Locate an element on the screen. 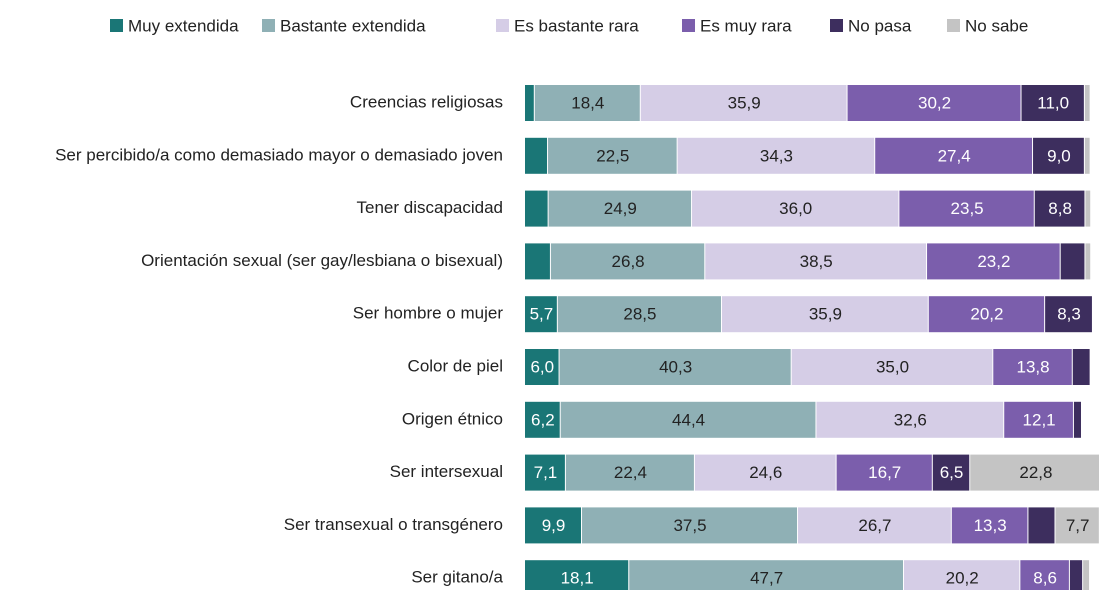 The height and width of the screenshot is (590, 1099). value-label: 16,7 is located at coordinates (884, 472).